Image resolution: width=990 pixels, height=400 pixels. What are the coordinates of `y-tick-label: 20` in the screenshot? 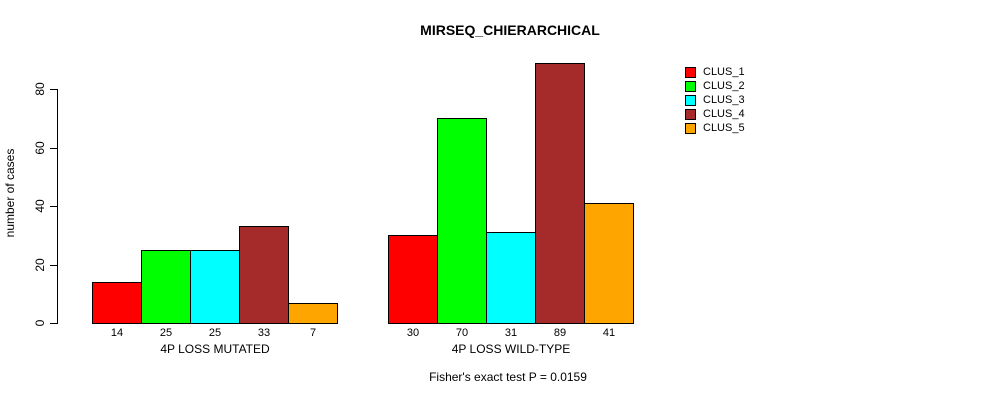 It's located at (40, 265).